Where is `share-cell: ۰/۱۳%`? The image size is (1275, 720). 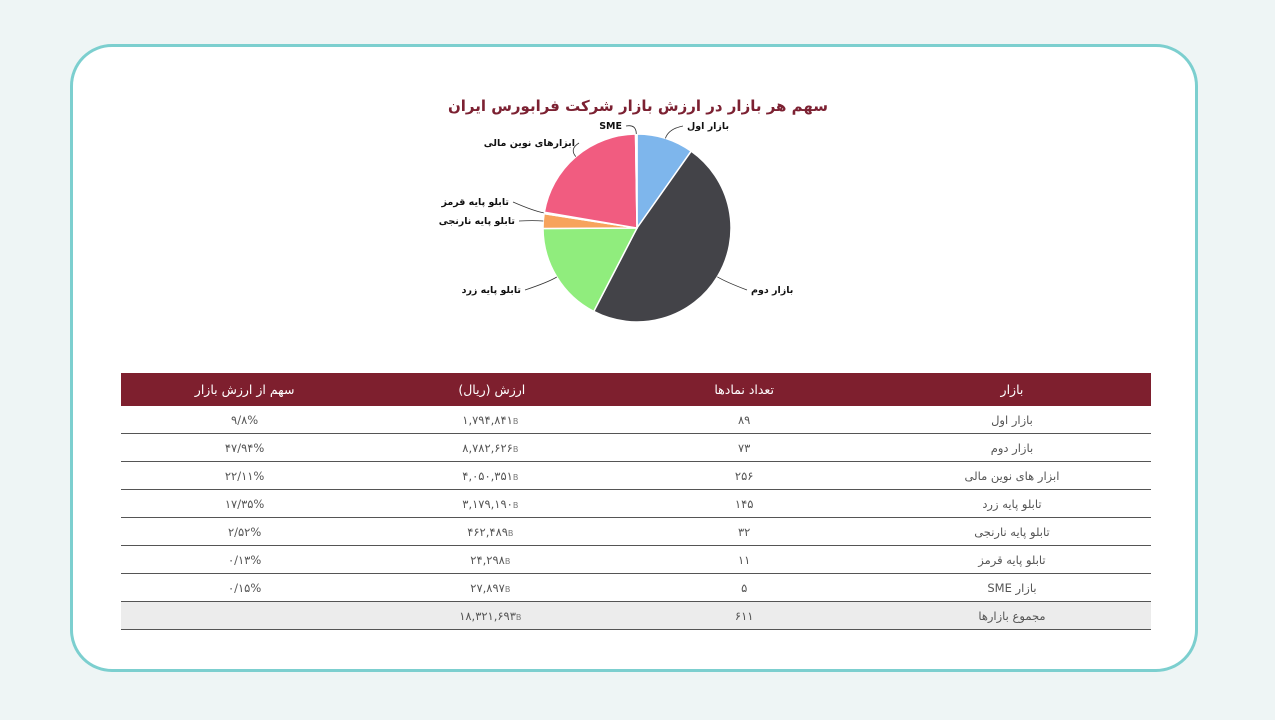
share-cell: ۰/۱۳% is located at coordinates (245, 559).